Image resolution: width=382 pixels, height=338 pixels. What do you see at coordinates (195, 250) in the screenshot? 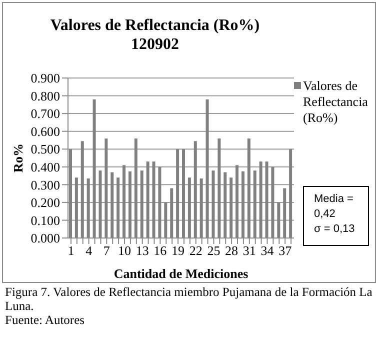
I see `x-tick-label: 22` at bounding box center [195, 250].